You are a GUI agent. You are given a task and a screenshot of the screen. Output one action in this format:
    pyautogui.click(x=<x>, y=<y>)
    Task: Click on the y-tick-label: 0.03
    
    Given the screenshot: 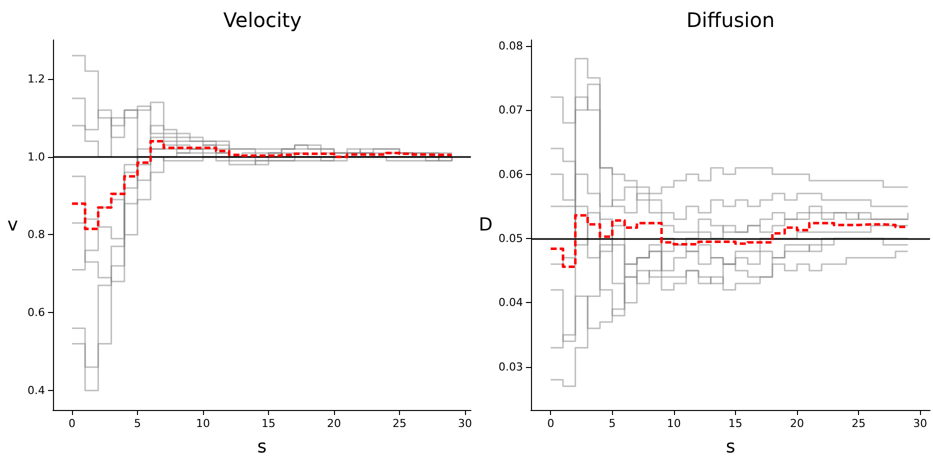 What is the action you would take?
    pyautogui.click(x=510, y=367)
    